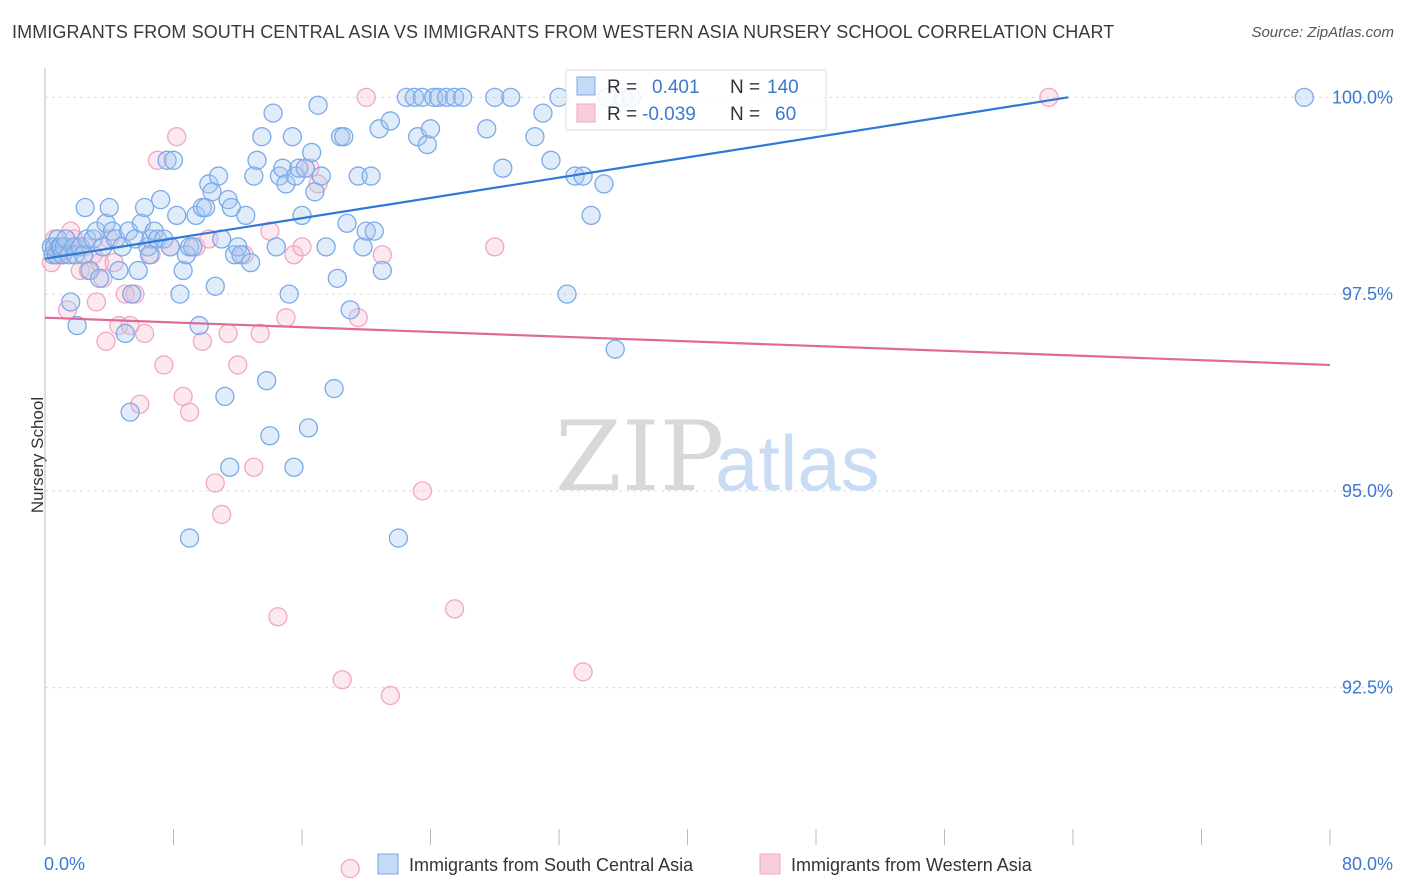 The image size is (1406, 892). I want to click on watermark: ZIP atlas, so click(717, 457).